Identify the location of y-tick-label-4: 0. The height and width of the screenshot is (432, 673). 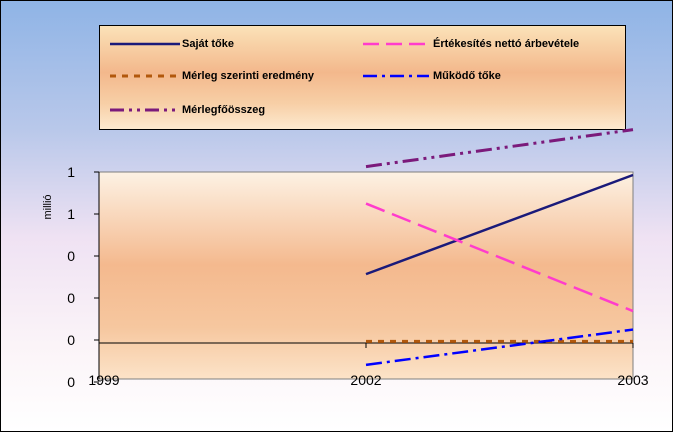
(71, 340).